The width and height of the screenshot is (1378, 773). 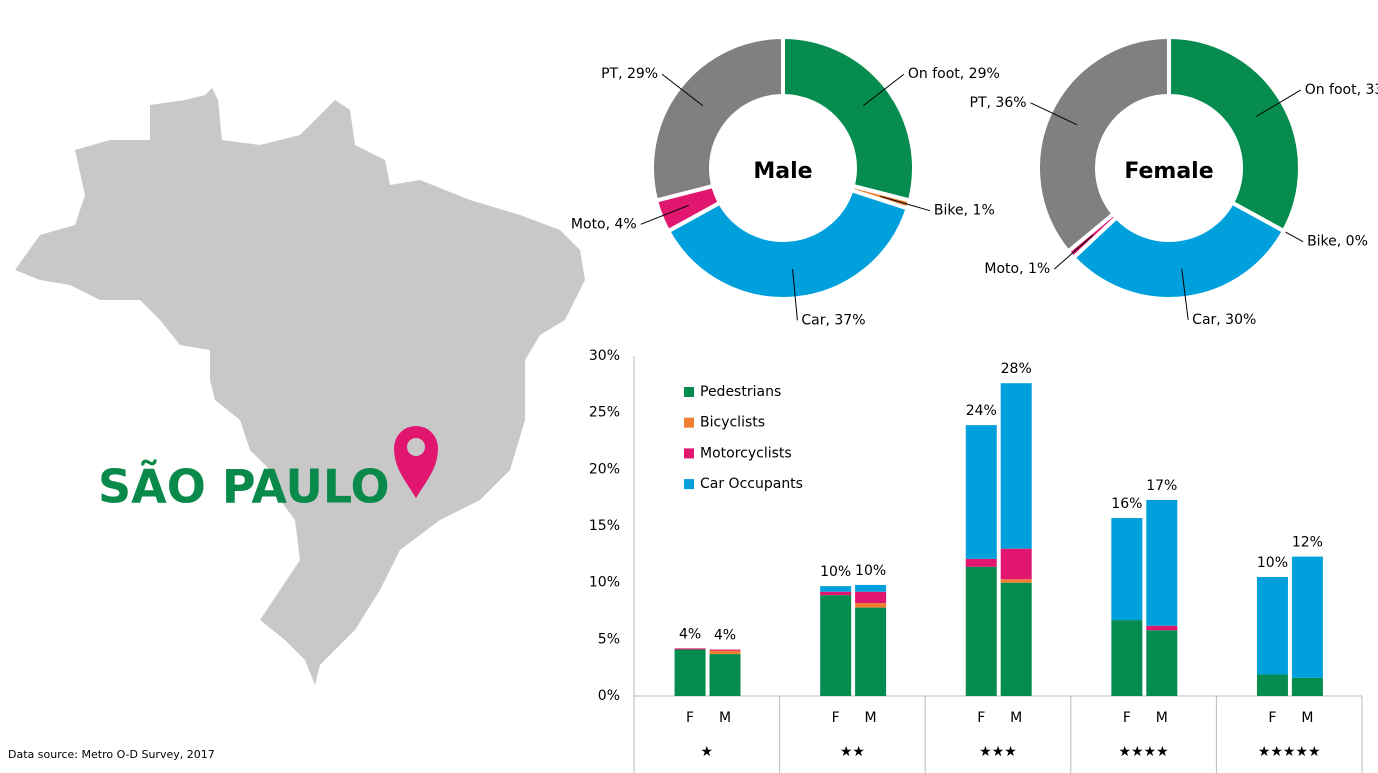 What do you see at coordinates (111, 754) in the screenshot?
I see `source-note: Data source: Metro O-D Survey, 2017` at bounding box center [111, 754].